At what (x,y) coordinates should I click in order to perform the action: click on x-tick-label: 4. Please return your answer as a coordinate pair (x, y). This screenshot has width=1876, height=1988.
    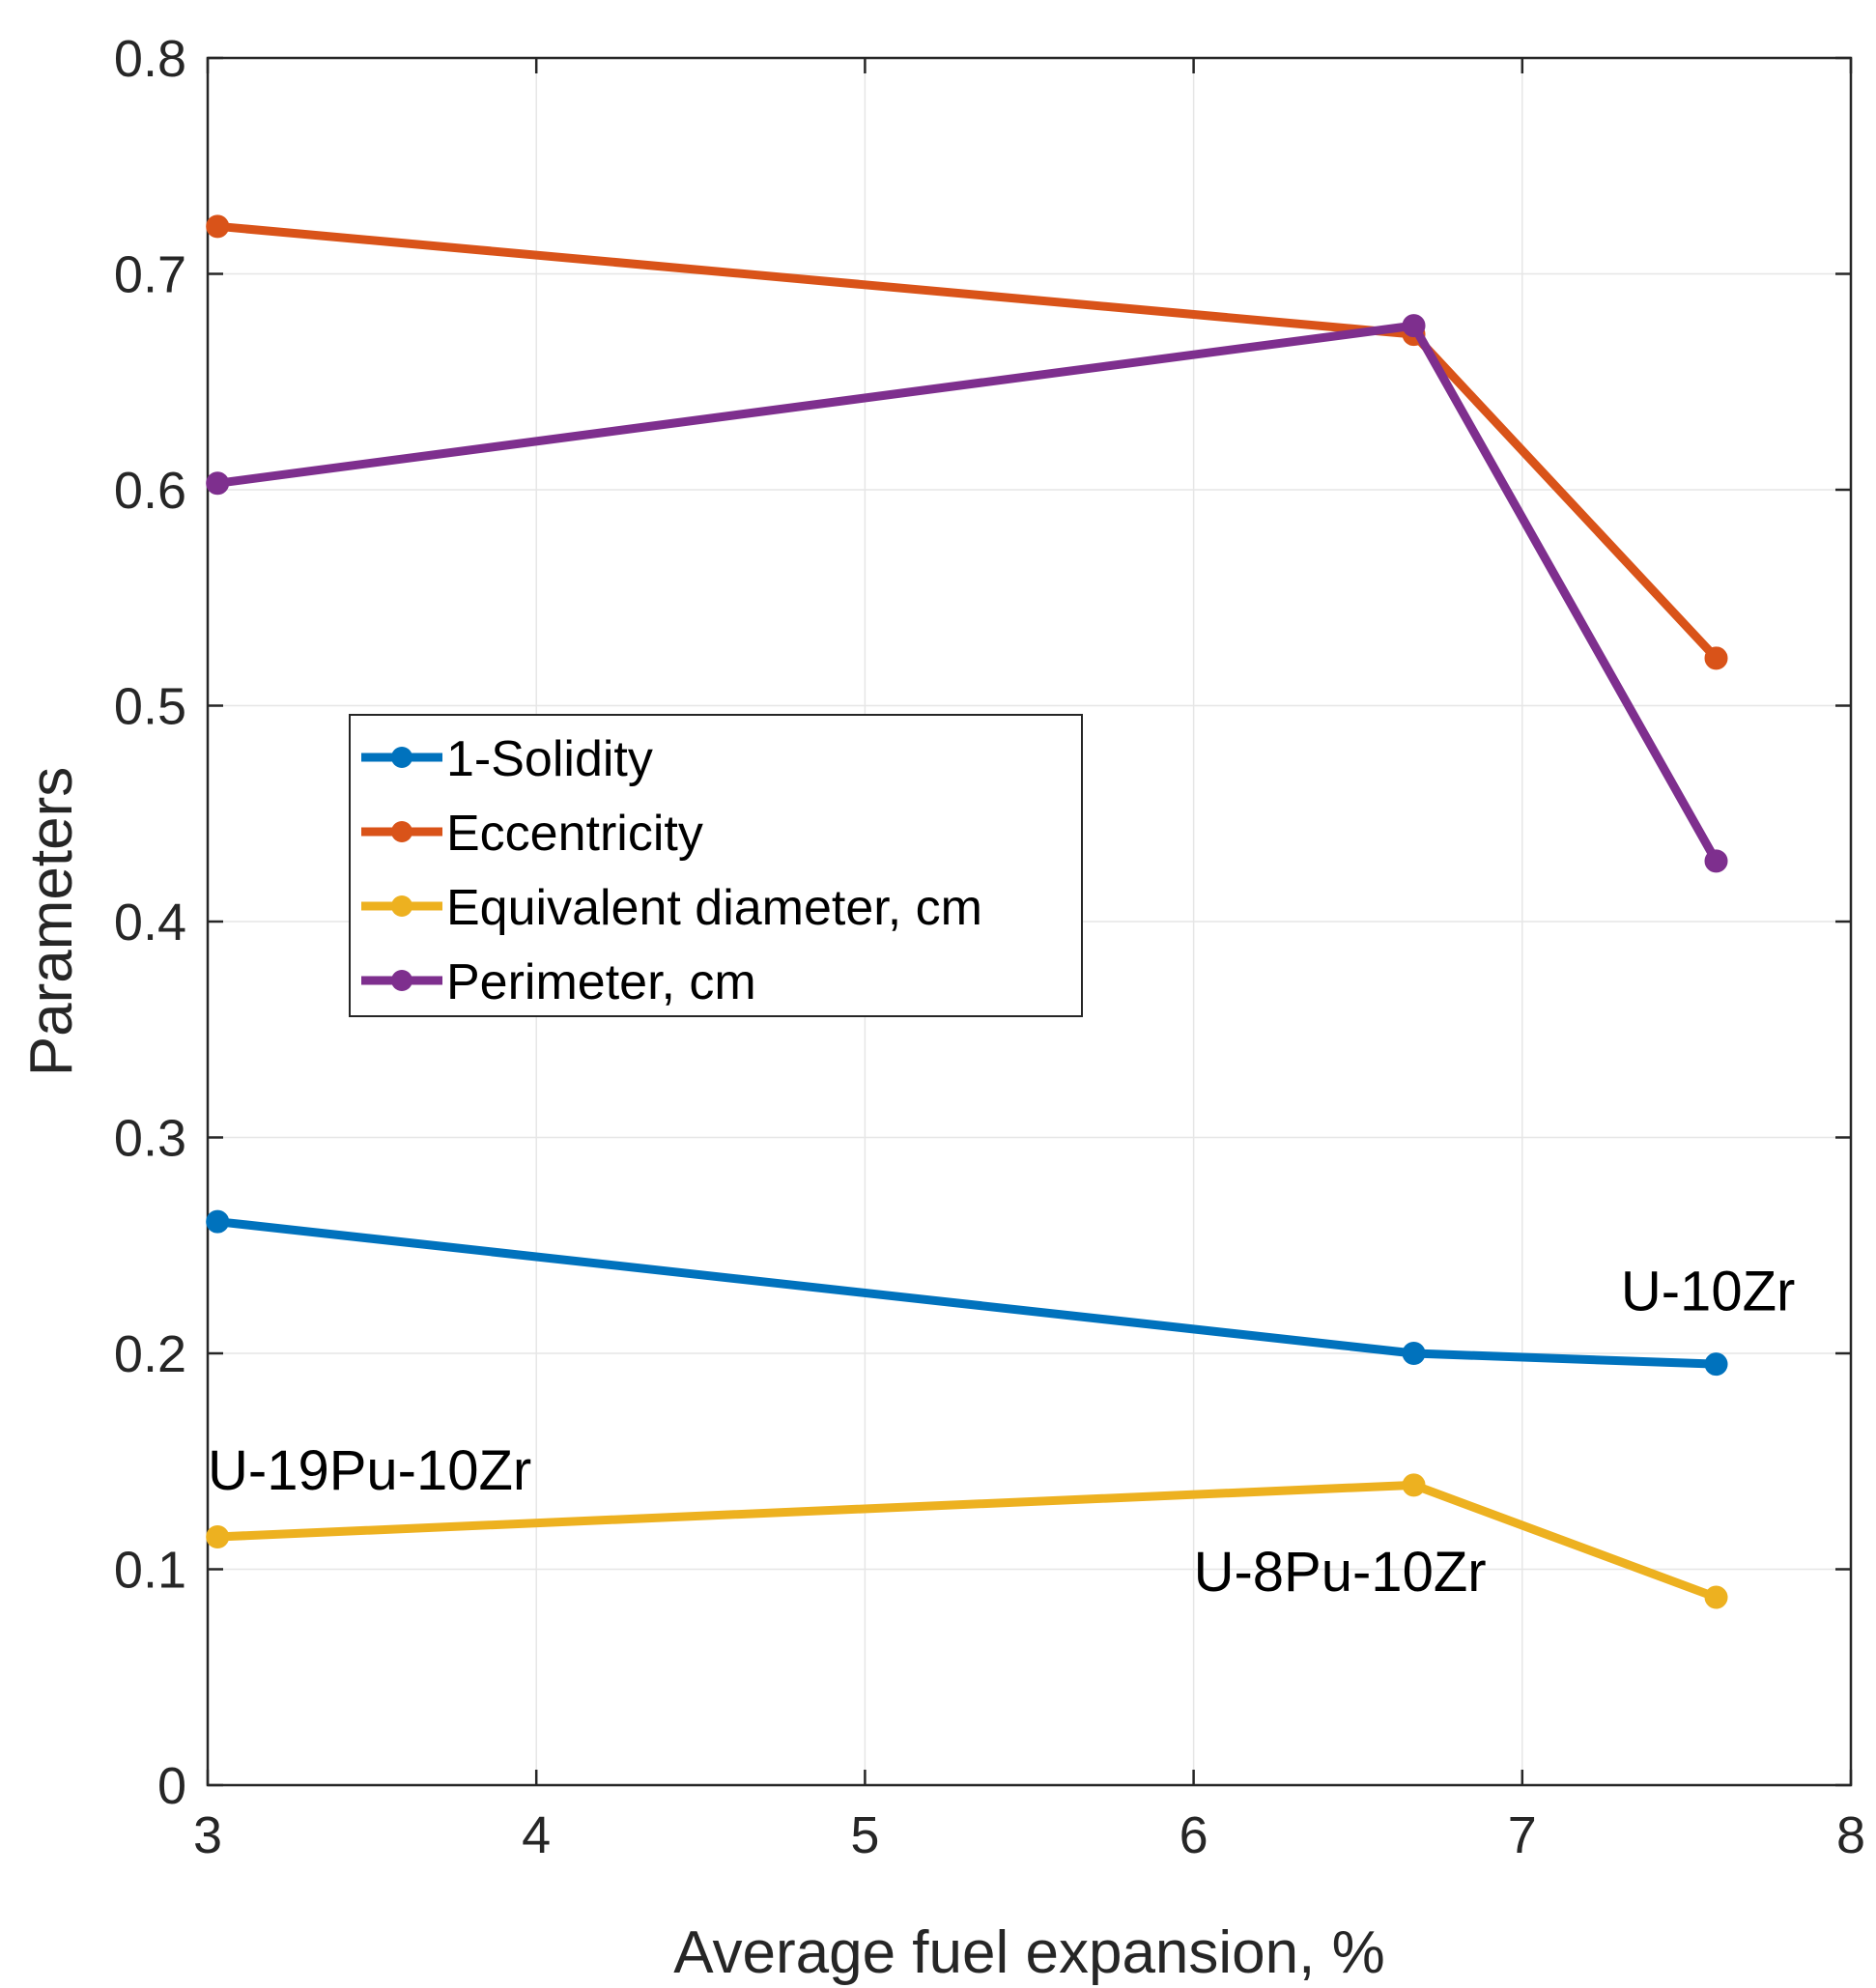
    Looking at the image, I should click on (536, 1835).